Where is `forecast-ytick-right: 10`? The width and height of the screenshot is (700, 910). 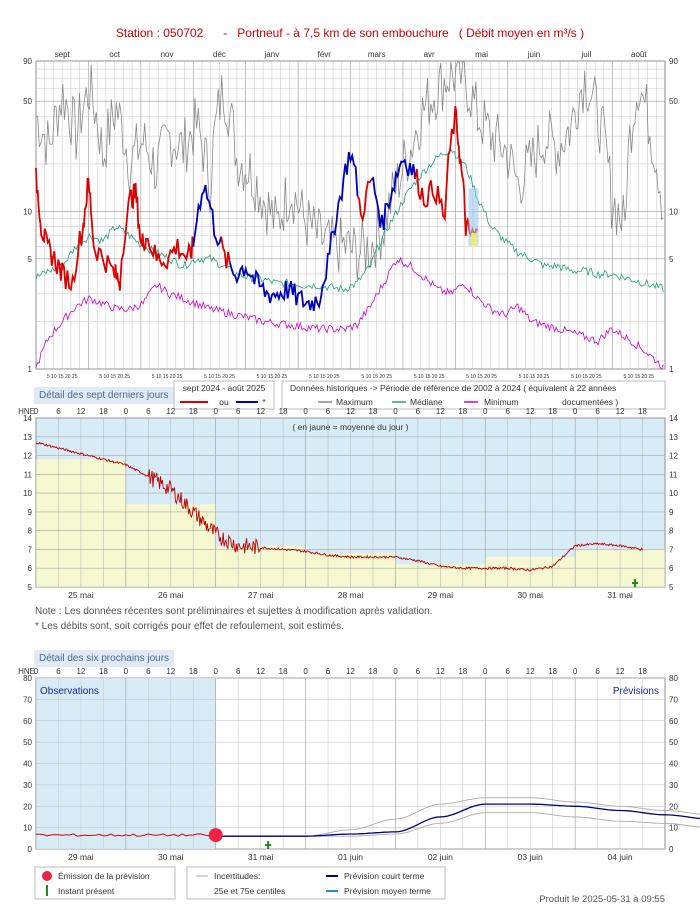 forecast-ytick-right: 10 is located at coordinates (673, 828).